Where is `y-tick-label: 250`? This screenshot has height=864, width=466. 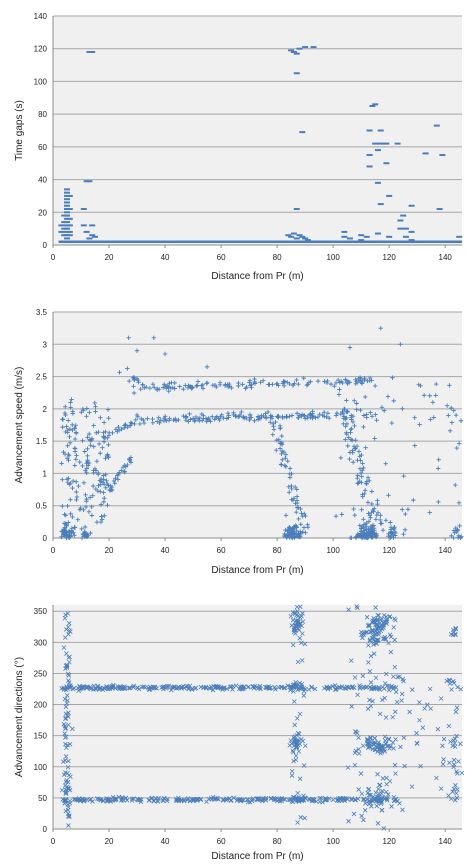
y-tick-label: 250 is located at coordinates (41, 673).